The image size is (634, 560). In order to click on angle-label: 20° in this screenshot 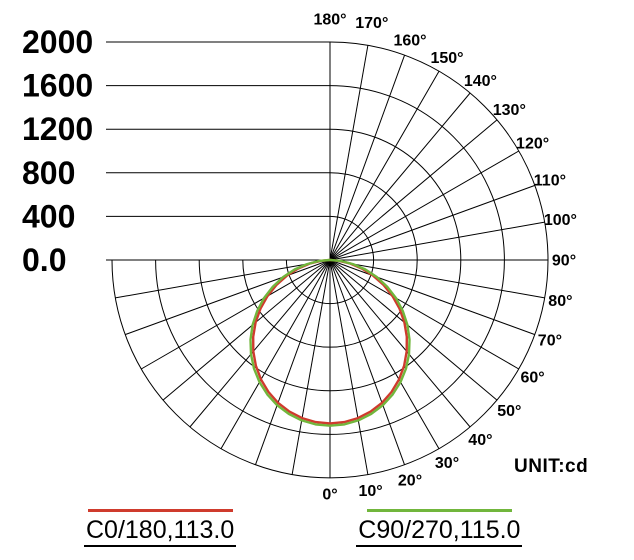, I will do `click(410, 480)`.